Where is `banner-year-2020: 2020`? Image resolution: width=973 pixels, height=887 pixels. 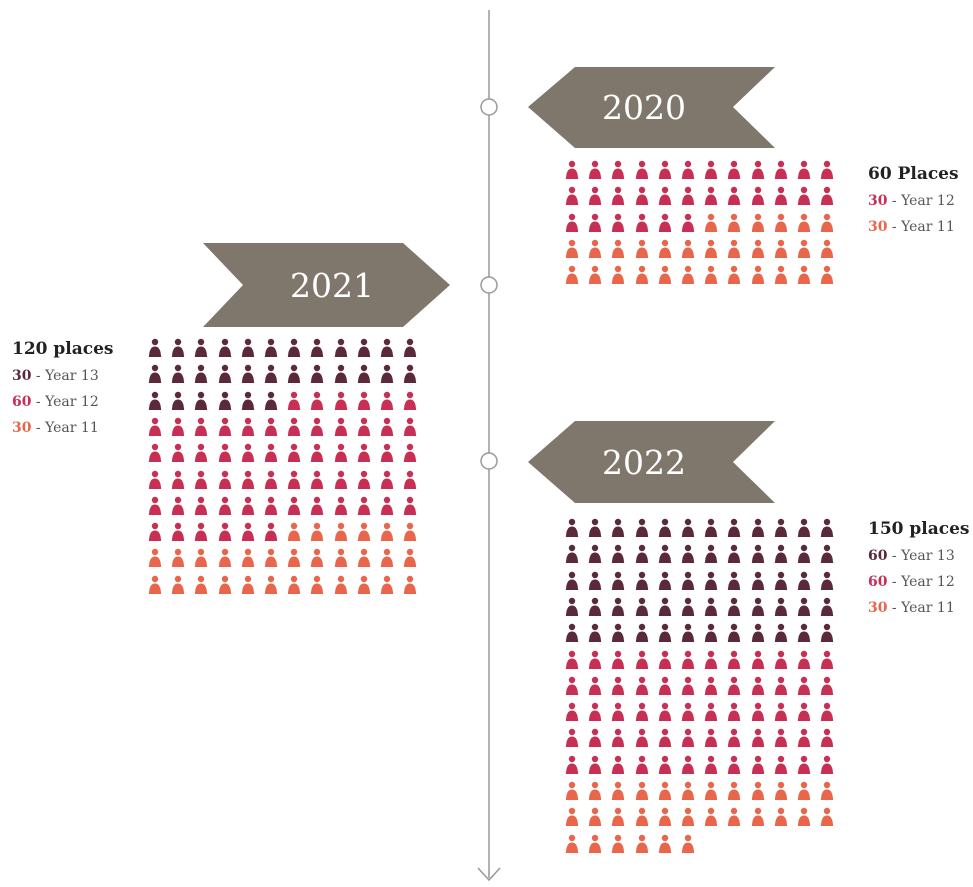 banner-year-2020: 2020 is located at coordinates (644, 107).